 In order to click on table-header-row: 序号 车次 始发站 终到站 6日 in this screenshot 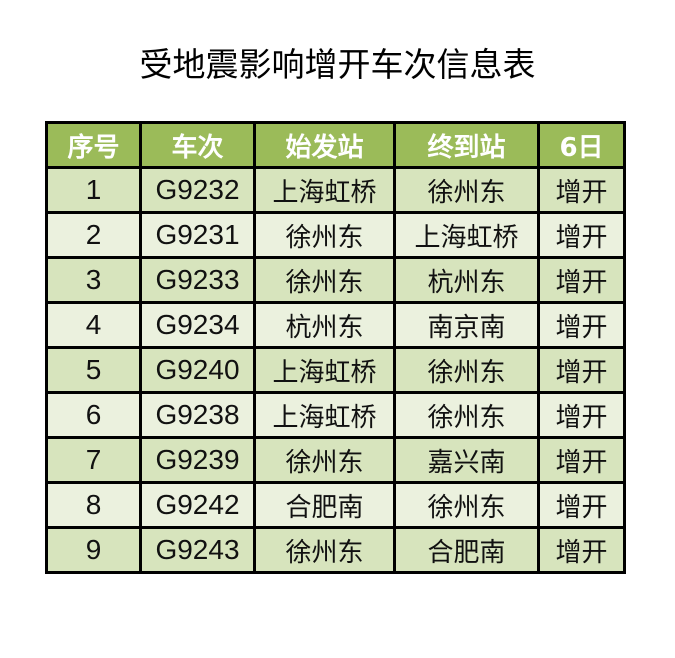, I will do `click(335, 145)`.